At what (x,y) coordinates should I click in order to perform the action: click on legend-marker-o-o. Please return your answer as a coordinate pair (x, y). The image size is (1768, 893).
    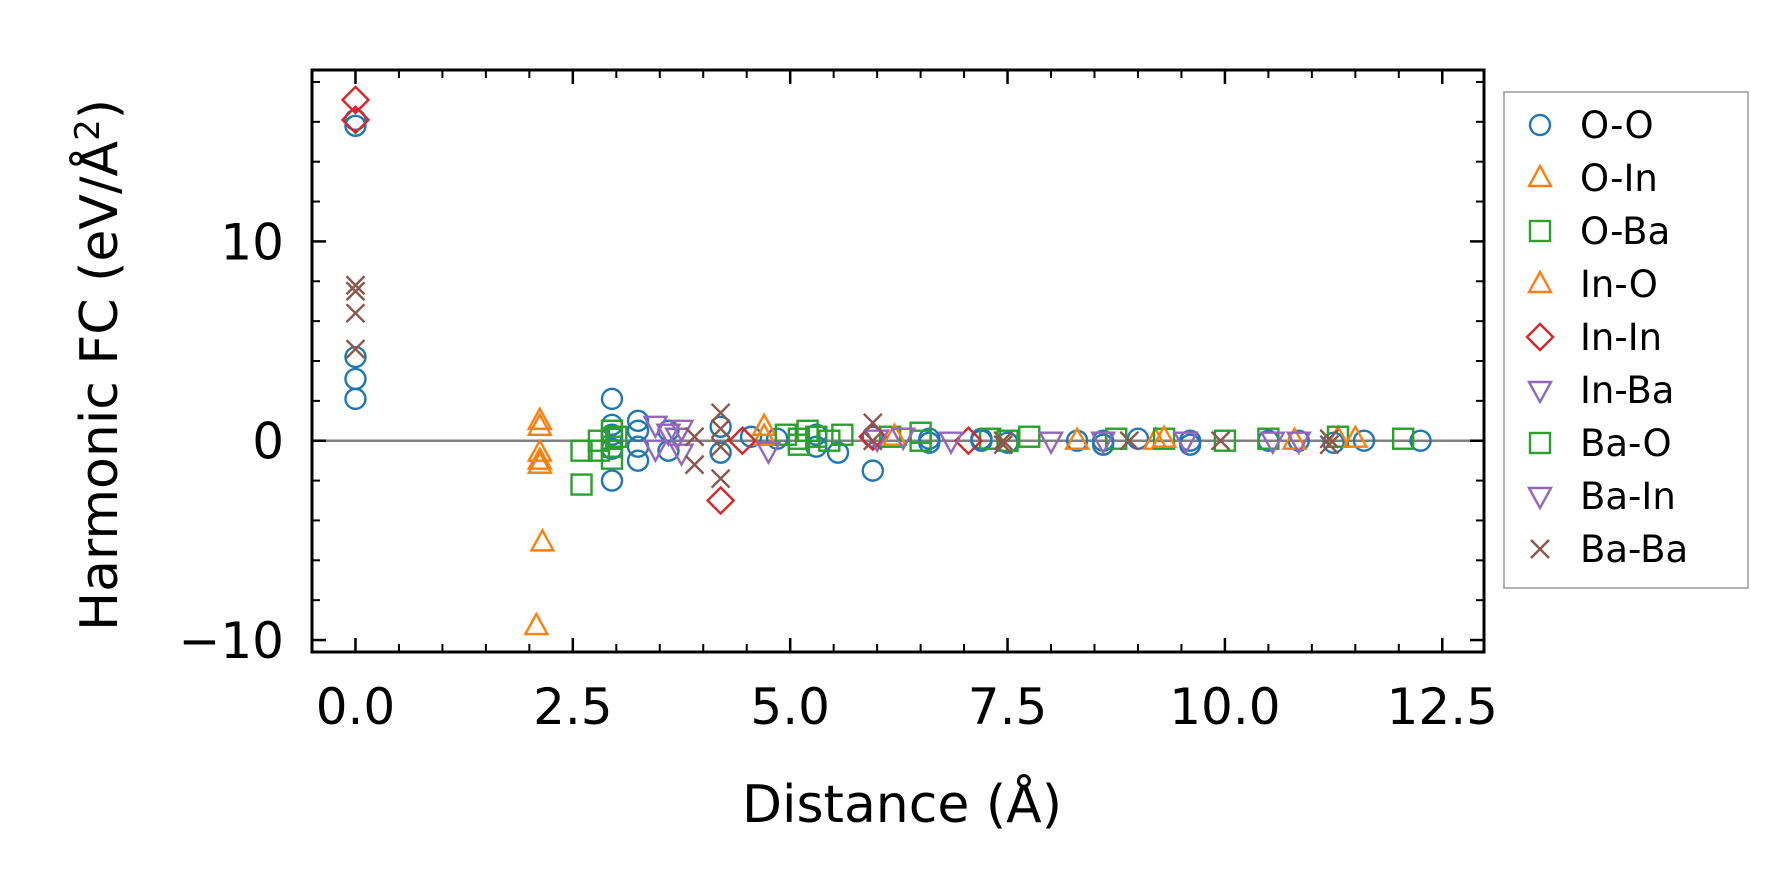
    Looking at the image, I should click on (1540, 125).